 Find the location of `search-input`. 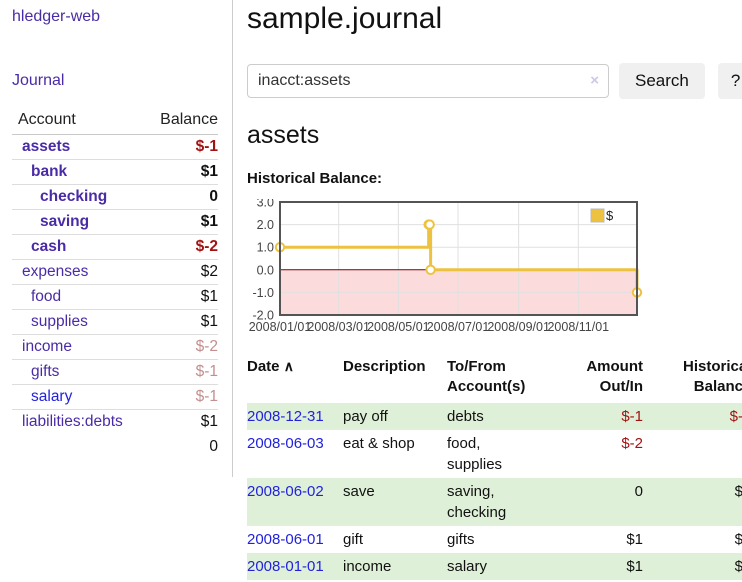

search-input is located at coordinates (428, 81).